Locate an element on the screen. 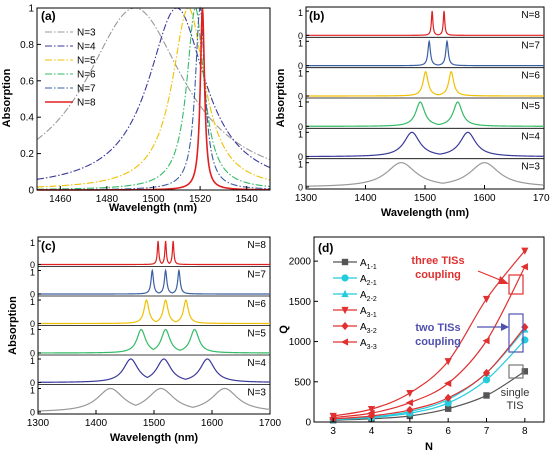 The width and height of the screenshot is (550, 458). x-tick-label-c: 1700 is located at coordinates (270, 423).